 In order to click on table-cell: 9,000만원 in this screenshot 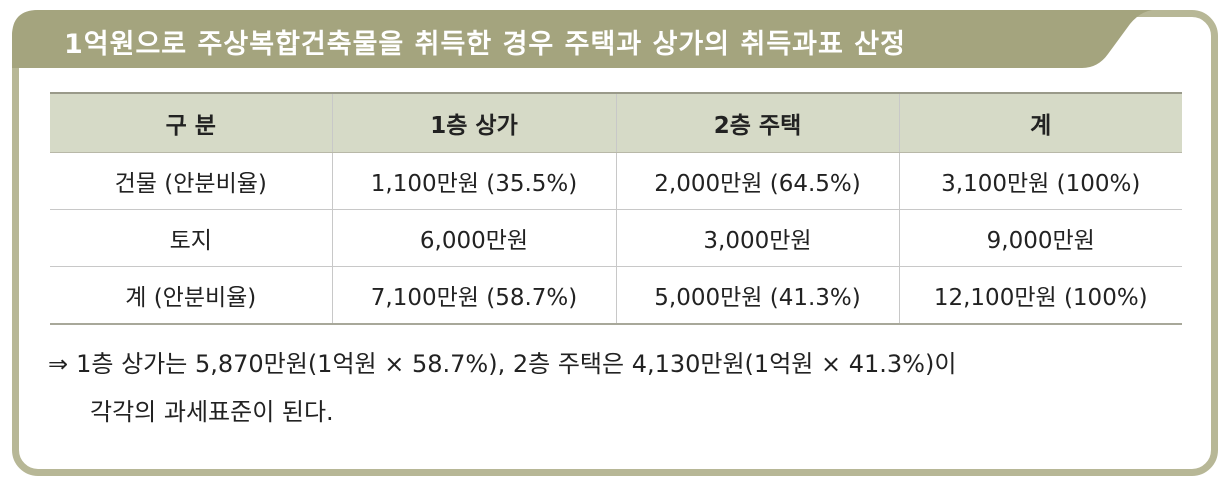, I will do `click(1040, 238)`.